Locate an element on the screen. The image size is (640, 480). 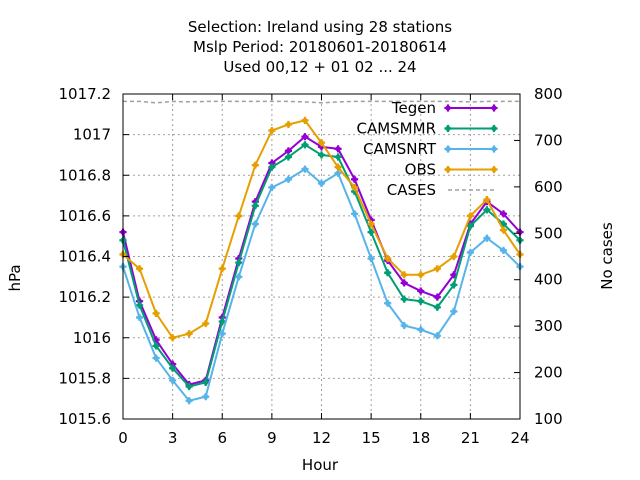
x-tick-label: 24 is located at coordinates (519, 438).